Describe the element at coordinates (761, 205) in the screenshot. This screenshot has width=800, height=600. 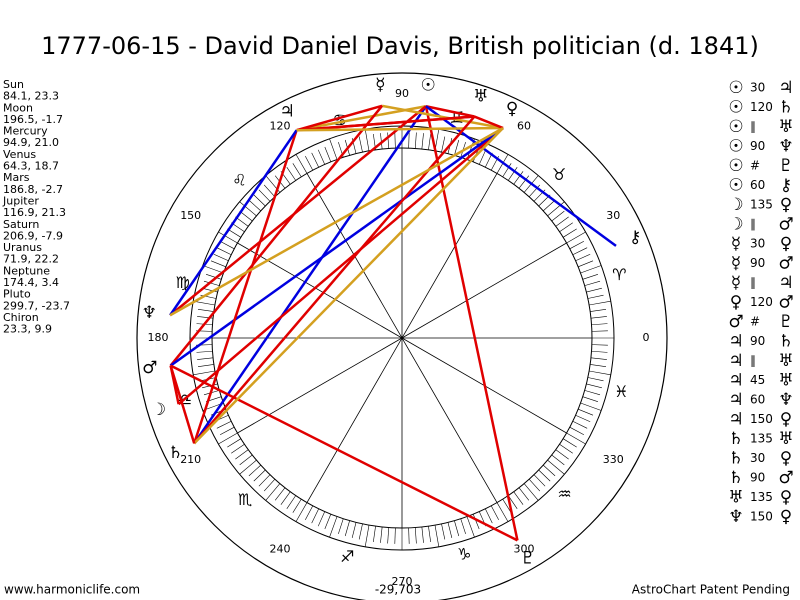
I see `aspect-type: 135` at that location.